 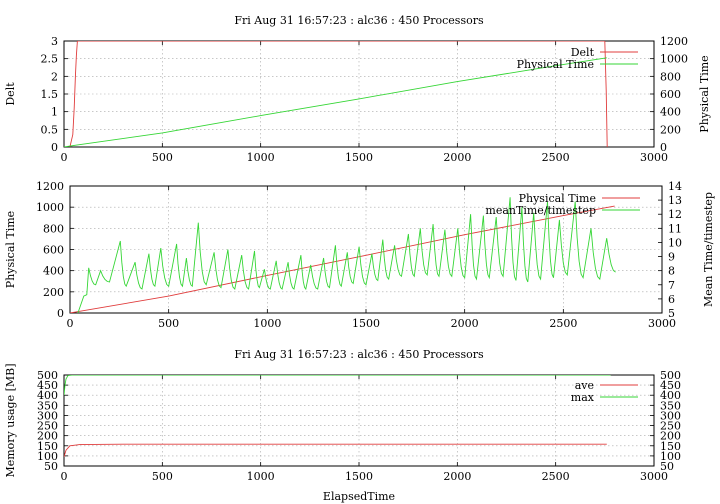 What do you see at coordinates (583, 52) in the screenshot?
I see `legend-label: Delt` at bounding box center [583, 52].